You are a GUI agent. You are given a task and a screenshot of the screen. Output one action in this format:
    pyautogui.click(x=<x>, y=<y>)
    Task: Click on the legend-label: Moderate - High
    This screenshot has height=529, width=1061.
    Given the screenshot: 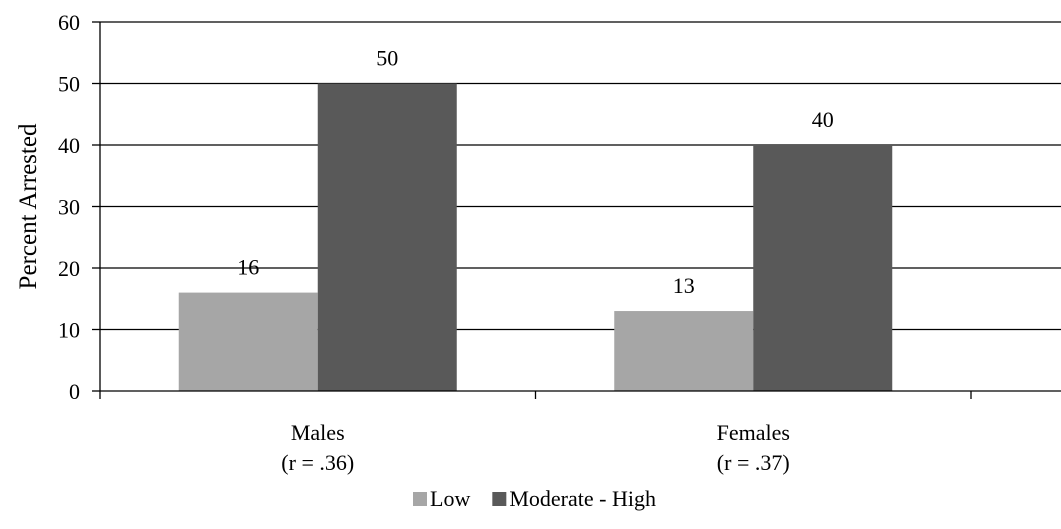 What is the action you would take?
    pyautogui.click(x=582, y=498)
    